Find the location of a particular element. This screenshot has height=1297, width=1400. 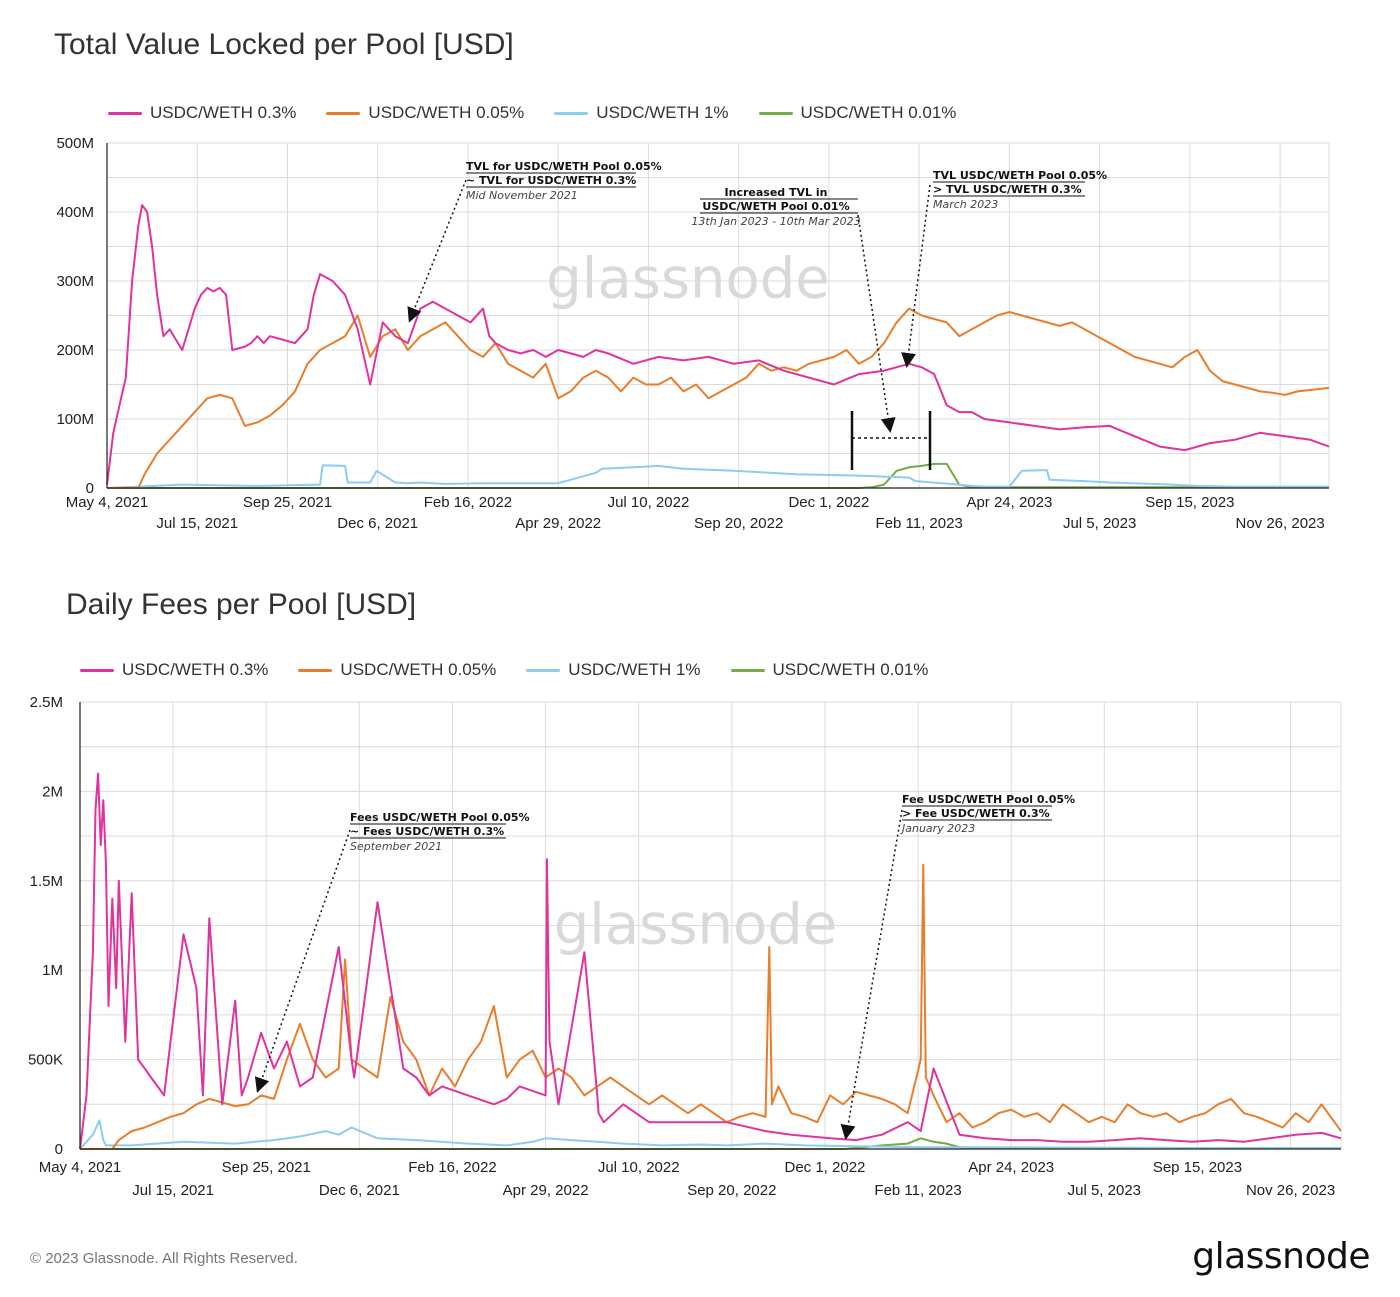

fees-x-tick-label: Apr 29, 2022 is located at coordinates (546, 1190).